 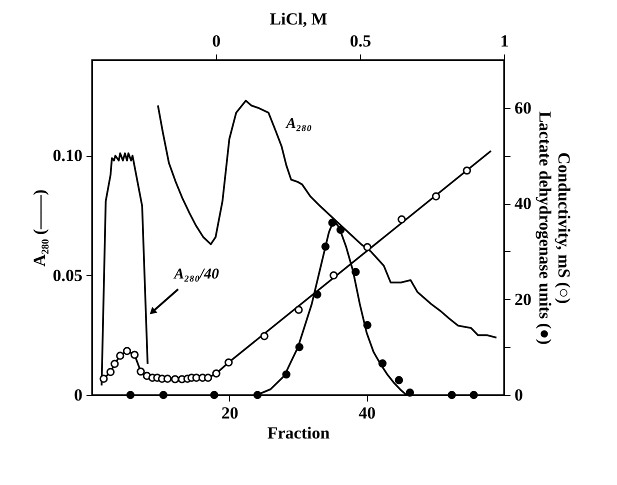 What do you see at coordinates (523, 108) in the screenshot?
I see `y2-tick-label: 60` at bounding box center [523, 108].